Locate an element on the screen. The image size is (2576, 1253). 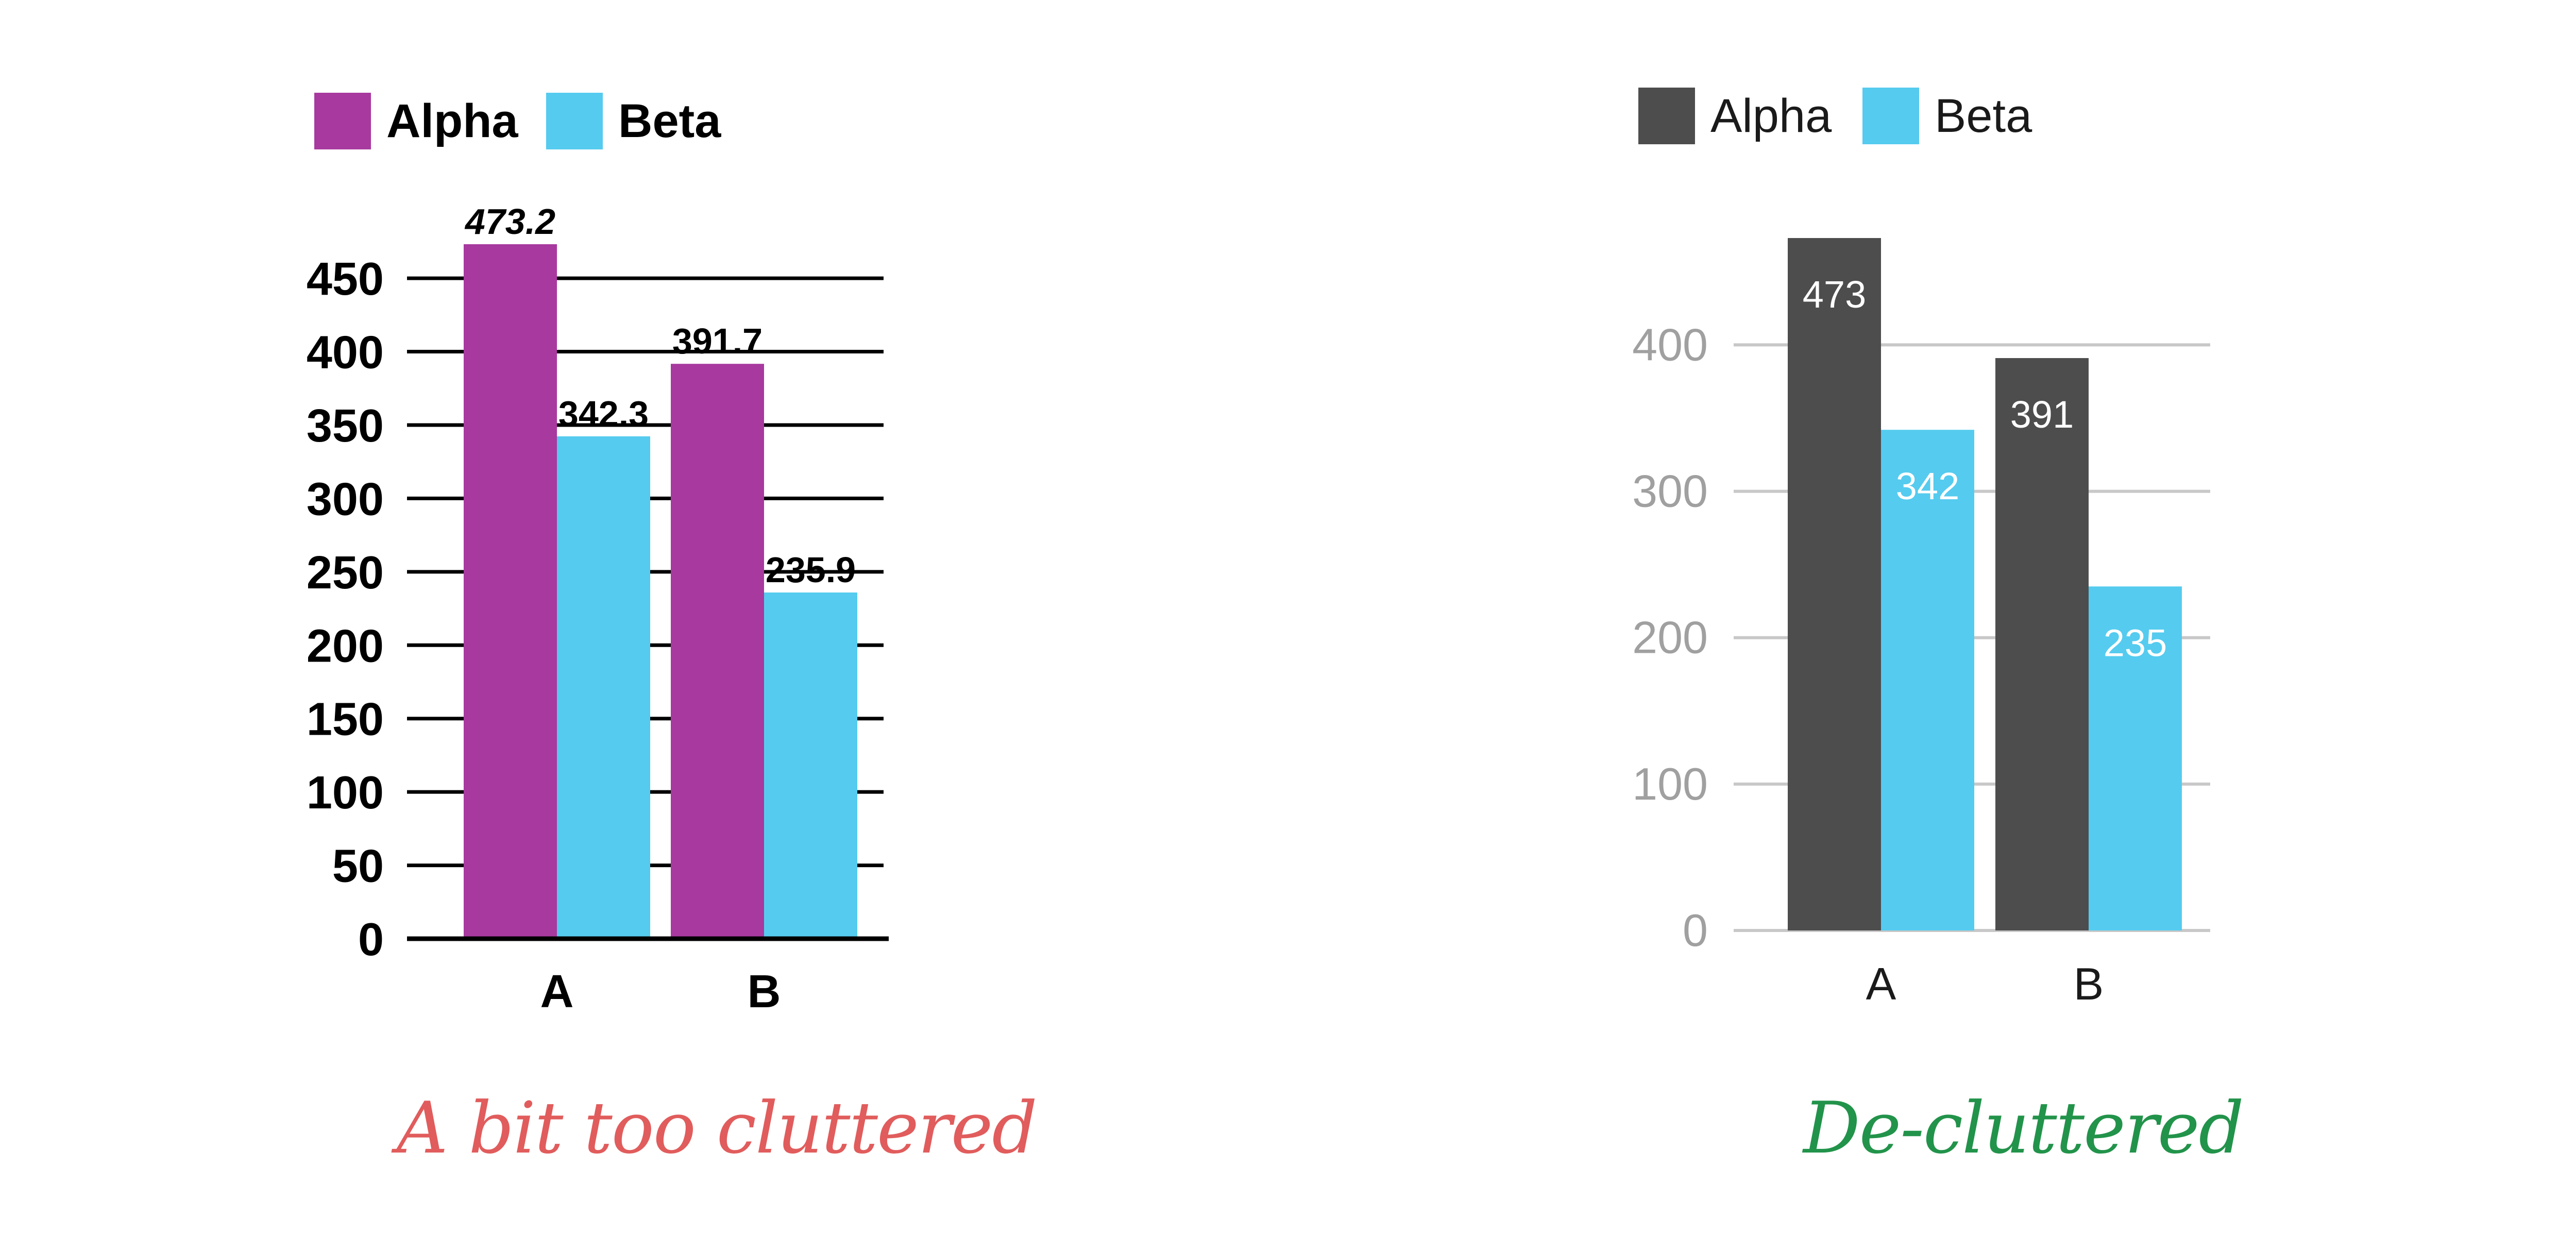
cluttered-caption: A bit too cluttered is located at coordinates (717, 1128).